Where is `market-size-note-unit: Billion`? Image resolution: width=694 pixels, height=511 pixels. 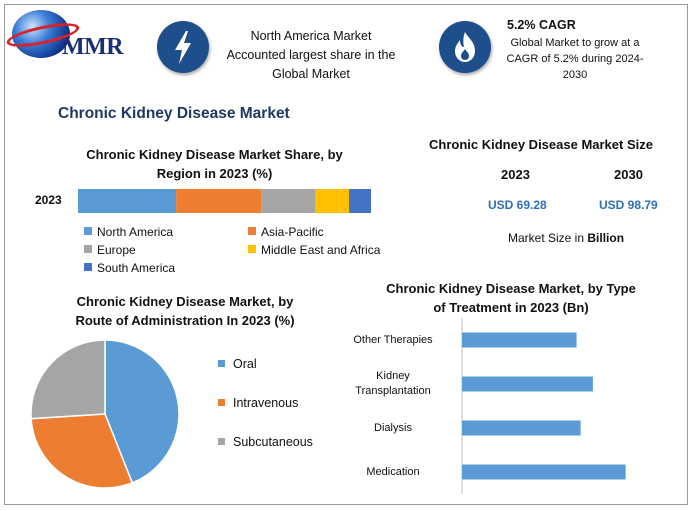 market-size-note-unit: Billion is located at coordinates (606, 238).